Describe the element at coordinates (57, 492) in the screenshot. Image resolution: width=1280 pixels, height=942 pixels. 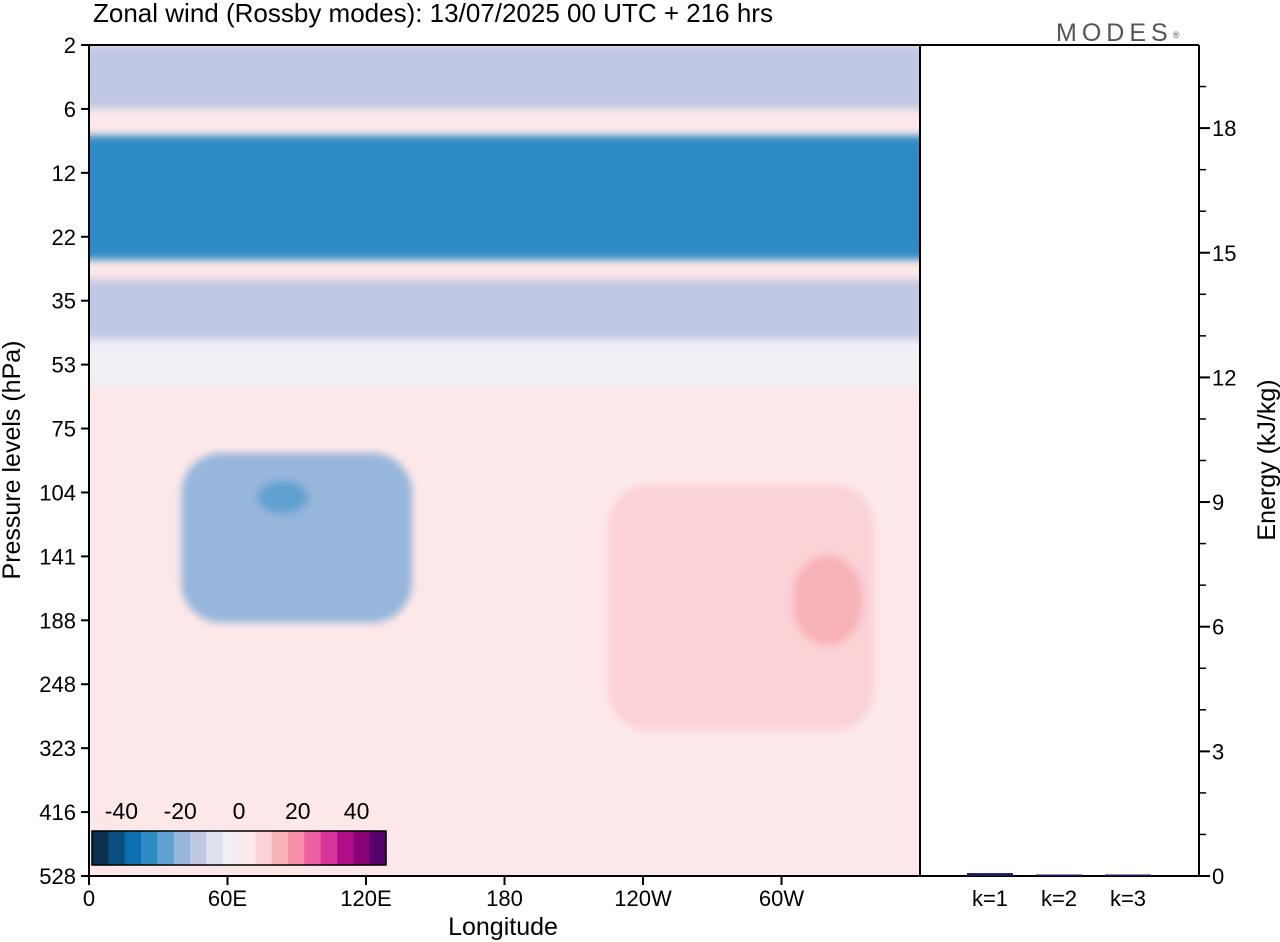
I see `y-tick-label: 104` at that location.